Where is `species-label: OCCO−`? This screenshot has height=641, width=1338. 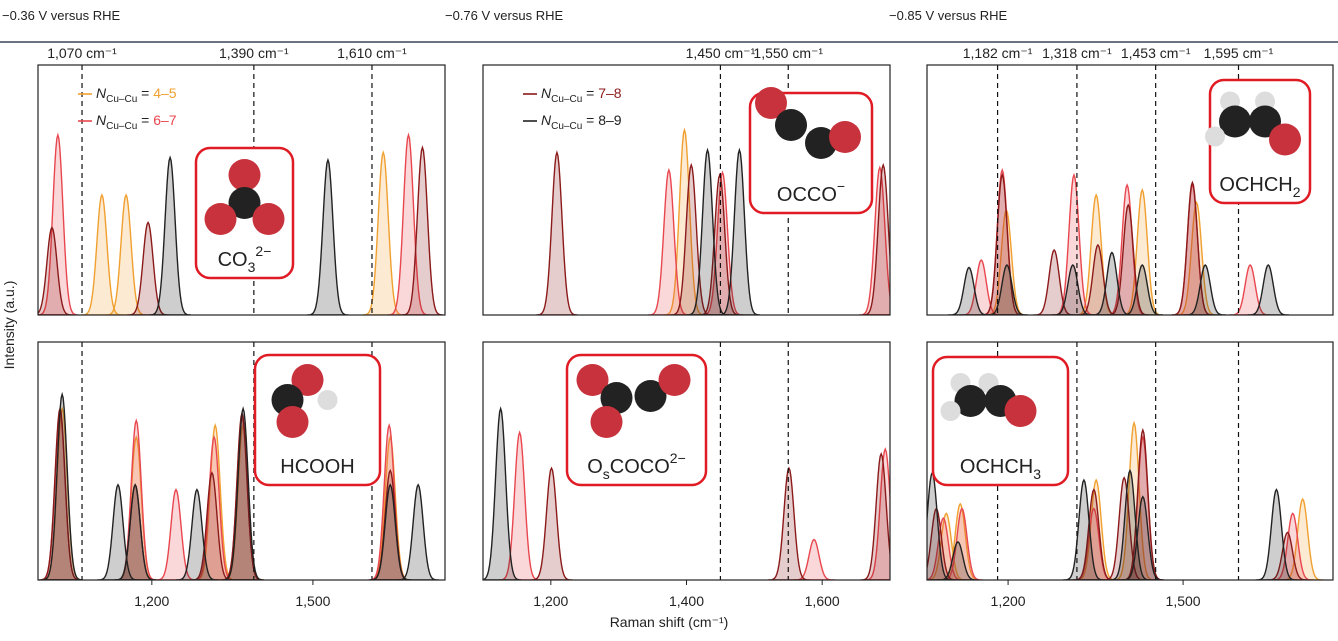
species-label: OCCO− is located at coordinates (811, 192).